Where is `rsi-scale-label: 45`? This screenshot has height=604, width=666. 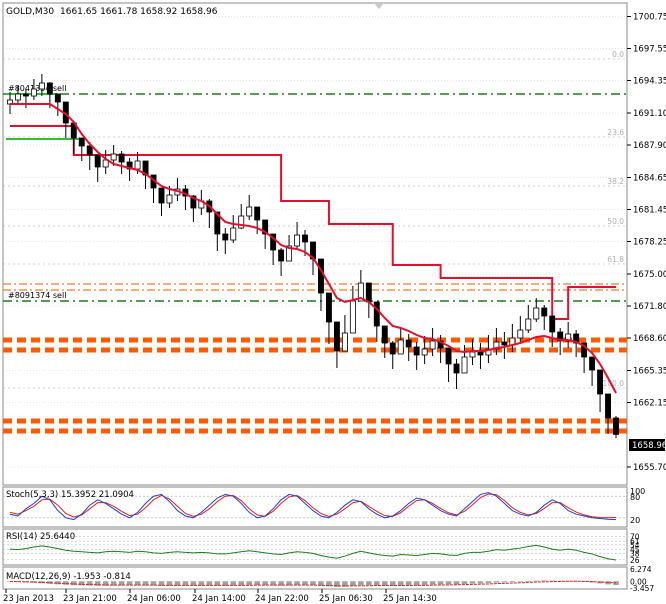
rsi-scale-label: 45 is located at coordinates (635, 550).